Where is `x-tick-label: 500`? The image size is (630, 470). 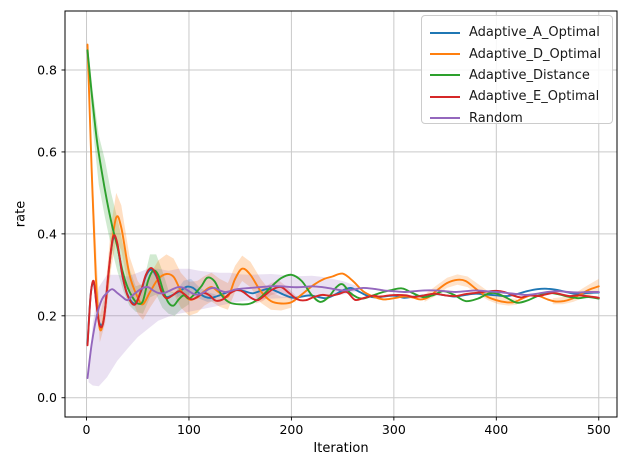 x-tick-label: 500 is located at coordinates (599, 429).